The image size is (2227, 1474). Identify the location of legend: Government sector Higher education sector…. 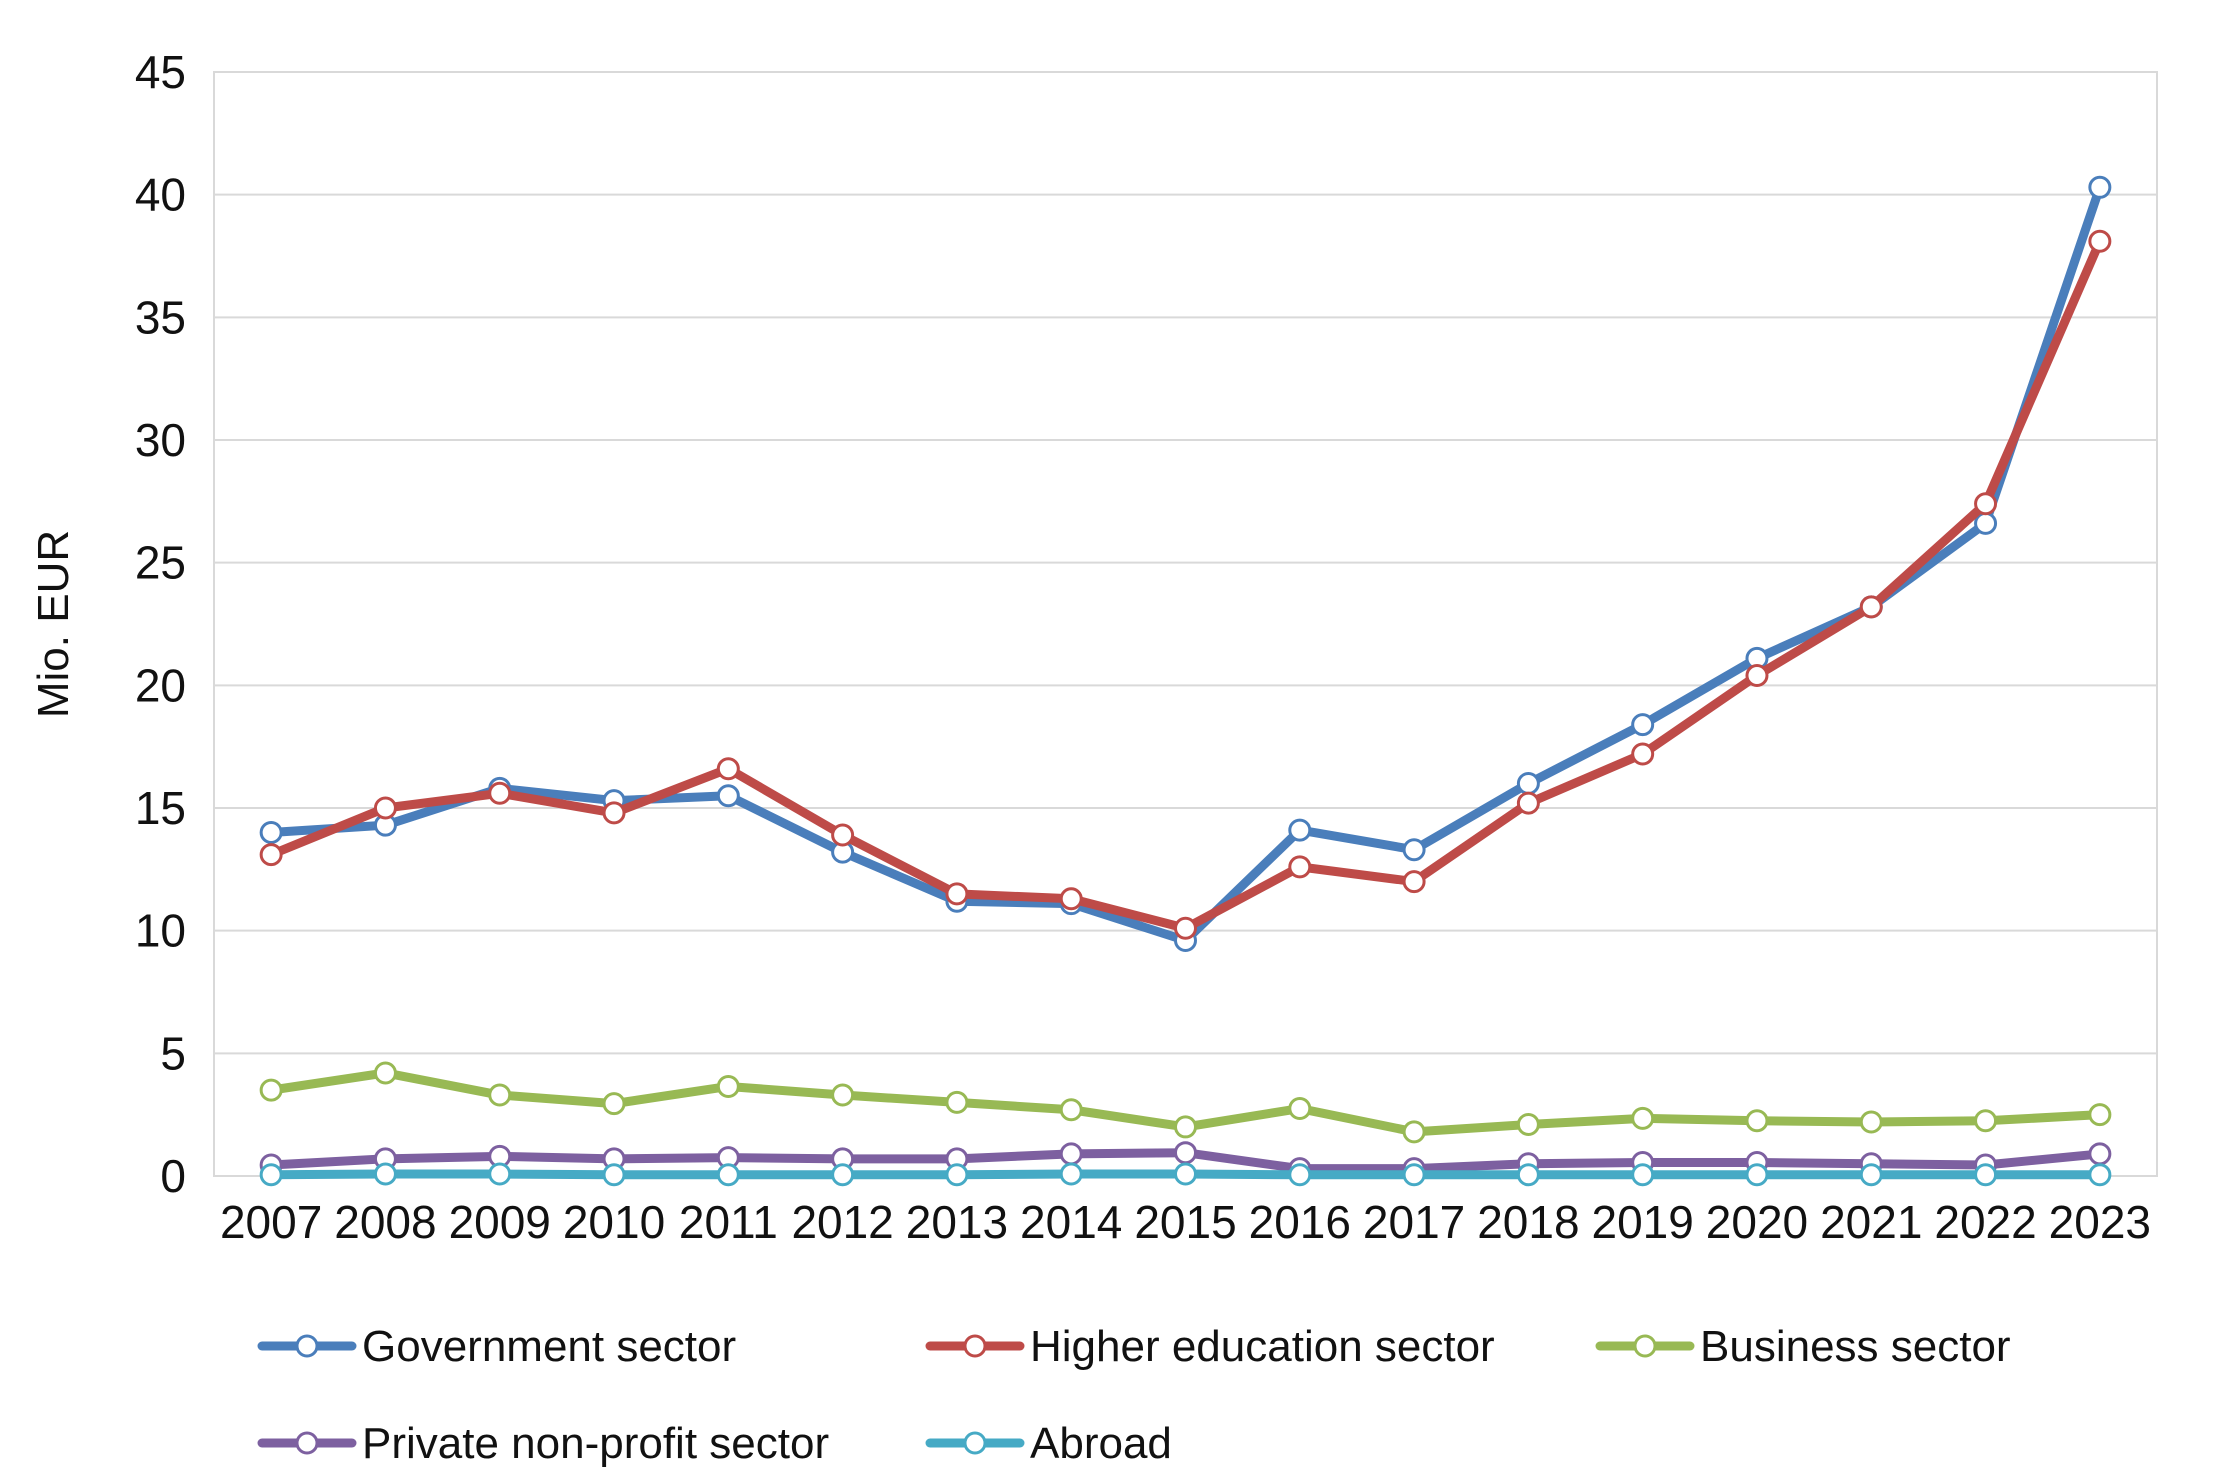
(1134, 1395).